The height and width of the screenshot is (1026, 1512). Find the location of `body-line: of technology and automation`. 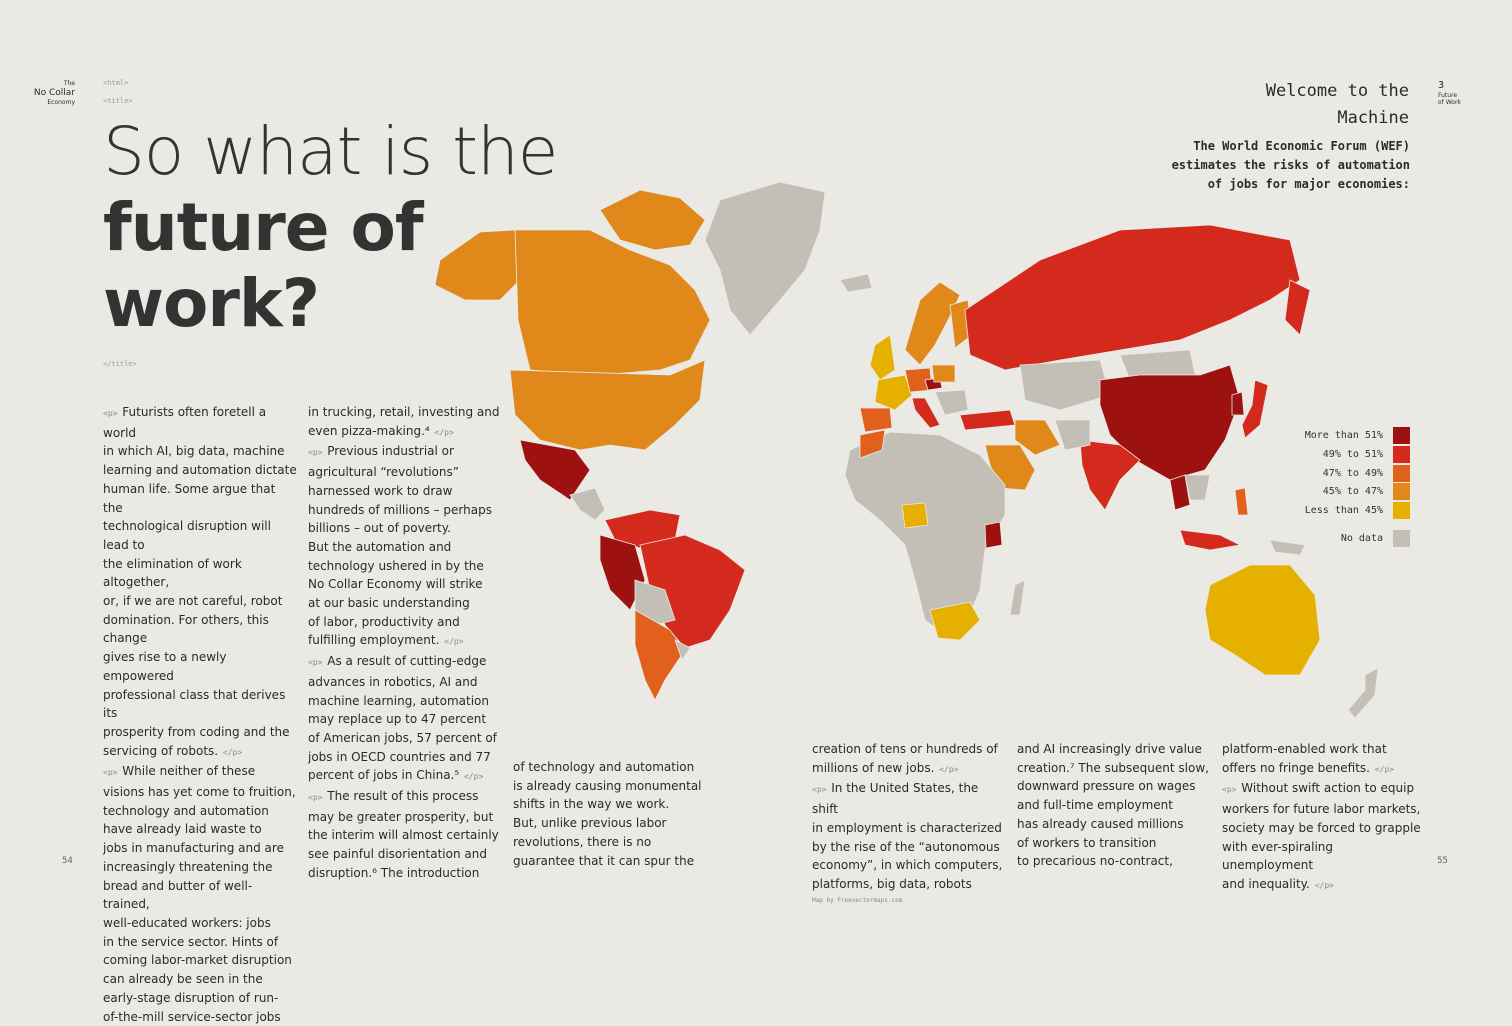

body-line: of technology and automation is located at coordinates (610, 767).